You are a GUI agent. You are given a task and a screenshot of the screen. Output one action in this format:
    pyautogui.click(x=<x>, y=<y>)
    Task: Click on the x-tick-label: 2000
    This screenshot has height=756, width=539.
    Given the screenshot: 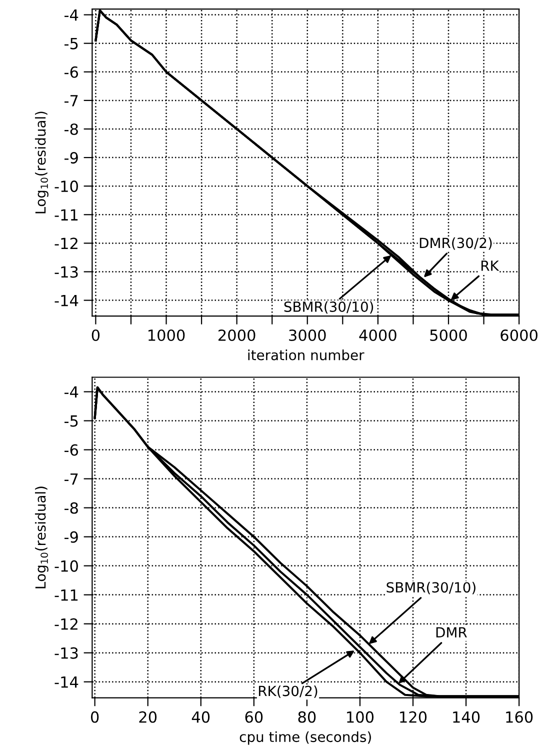 What is the action you would take?
    pyautogui.click(x=237, y=335)
    